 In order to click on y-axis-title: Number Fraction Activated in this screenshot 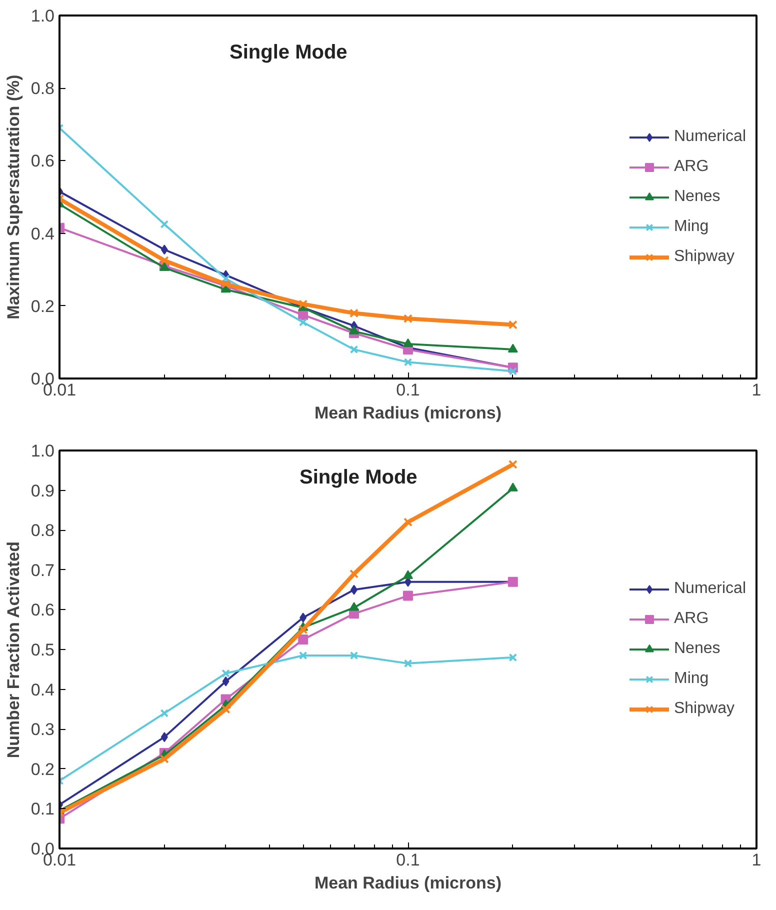, I will do `click(13, 649)`.